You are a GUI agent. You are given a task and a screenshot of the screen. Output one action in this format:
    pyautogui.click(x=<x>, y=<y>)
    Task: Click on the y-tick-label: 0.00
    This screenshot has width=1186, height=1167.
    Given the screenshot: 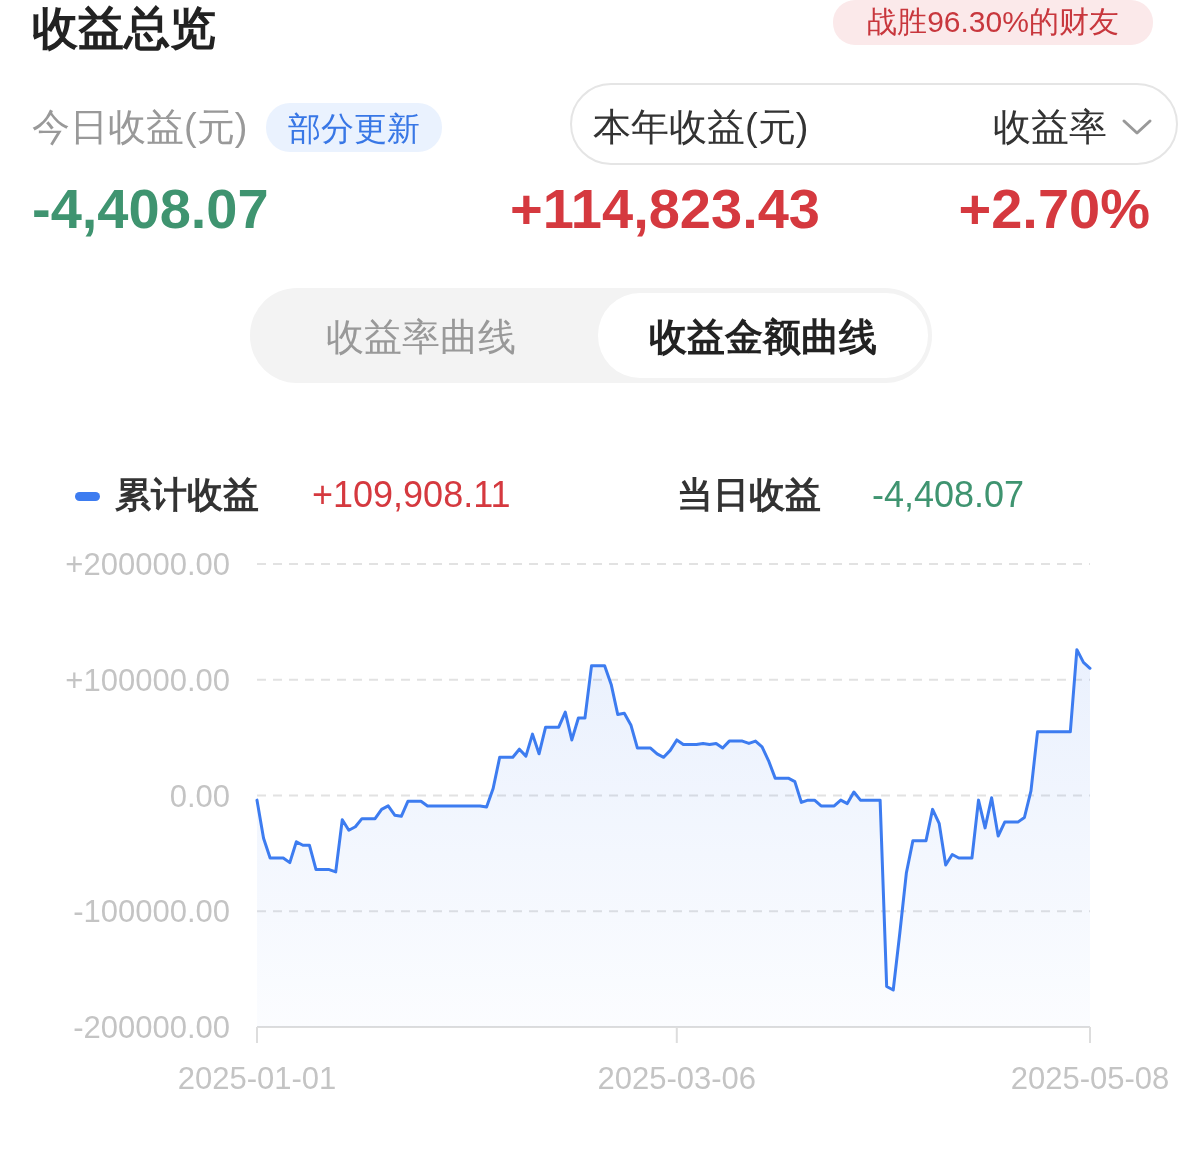 What is the action you would take?
    pyautogui.click(x=199, y=796)
    